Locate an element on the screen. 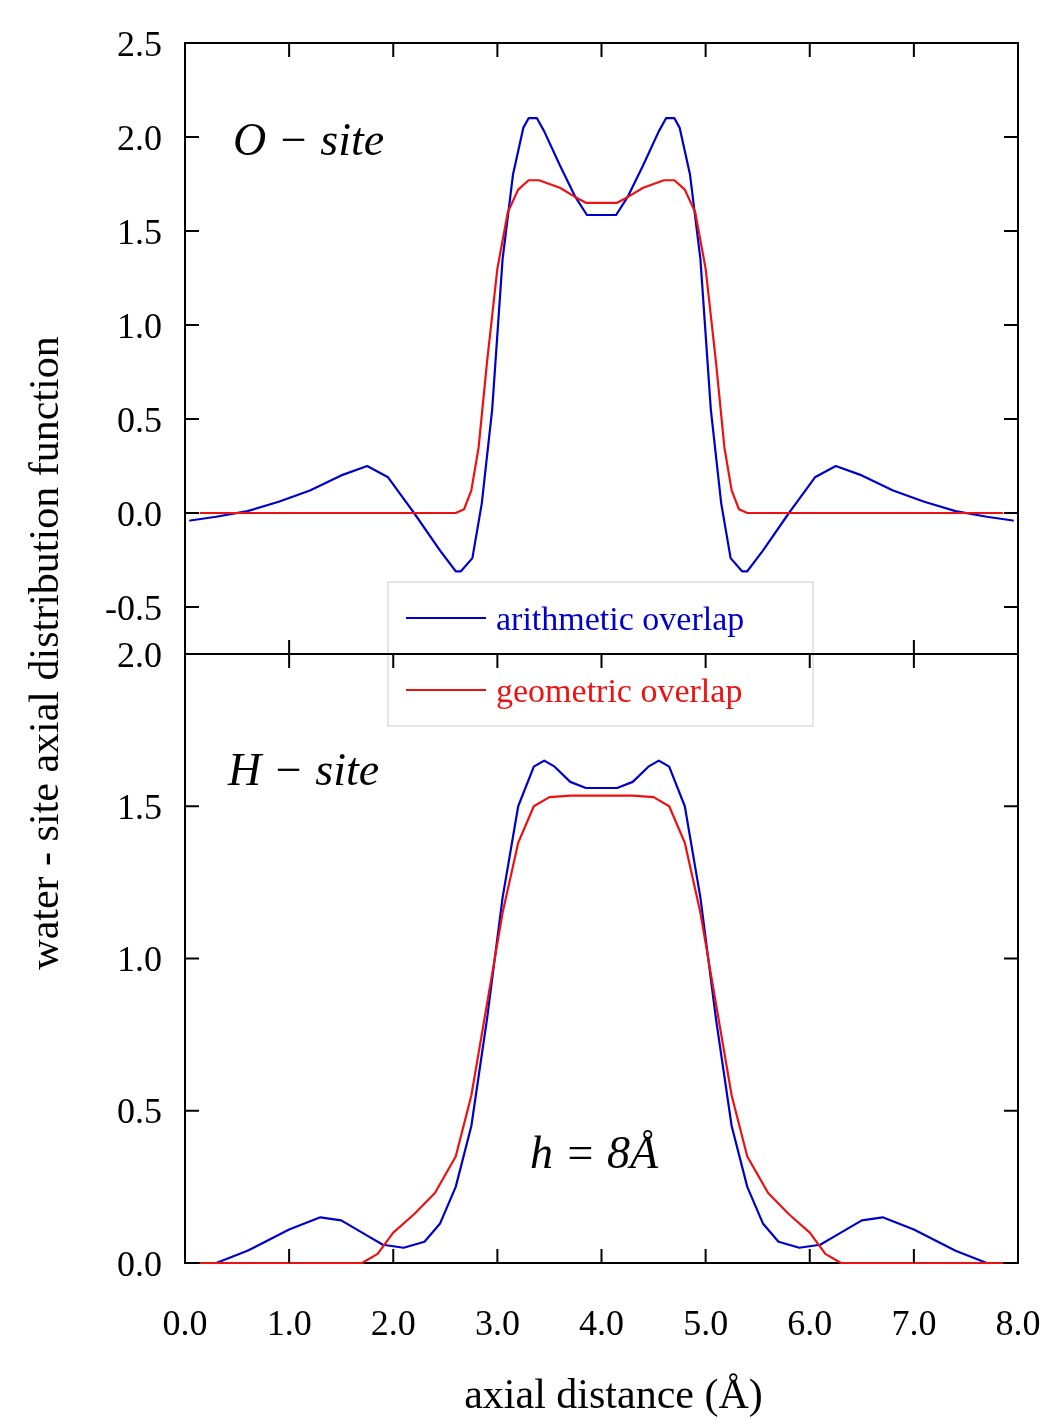  x-tick-label: 6.0 is located at coordinates (810, 1323).